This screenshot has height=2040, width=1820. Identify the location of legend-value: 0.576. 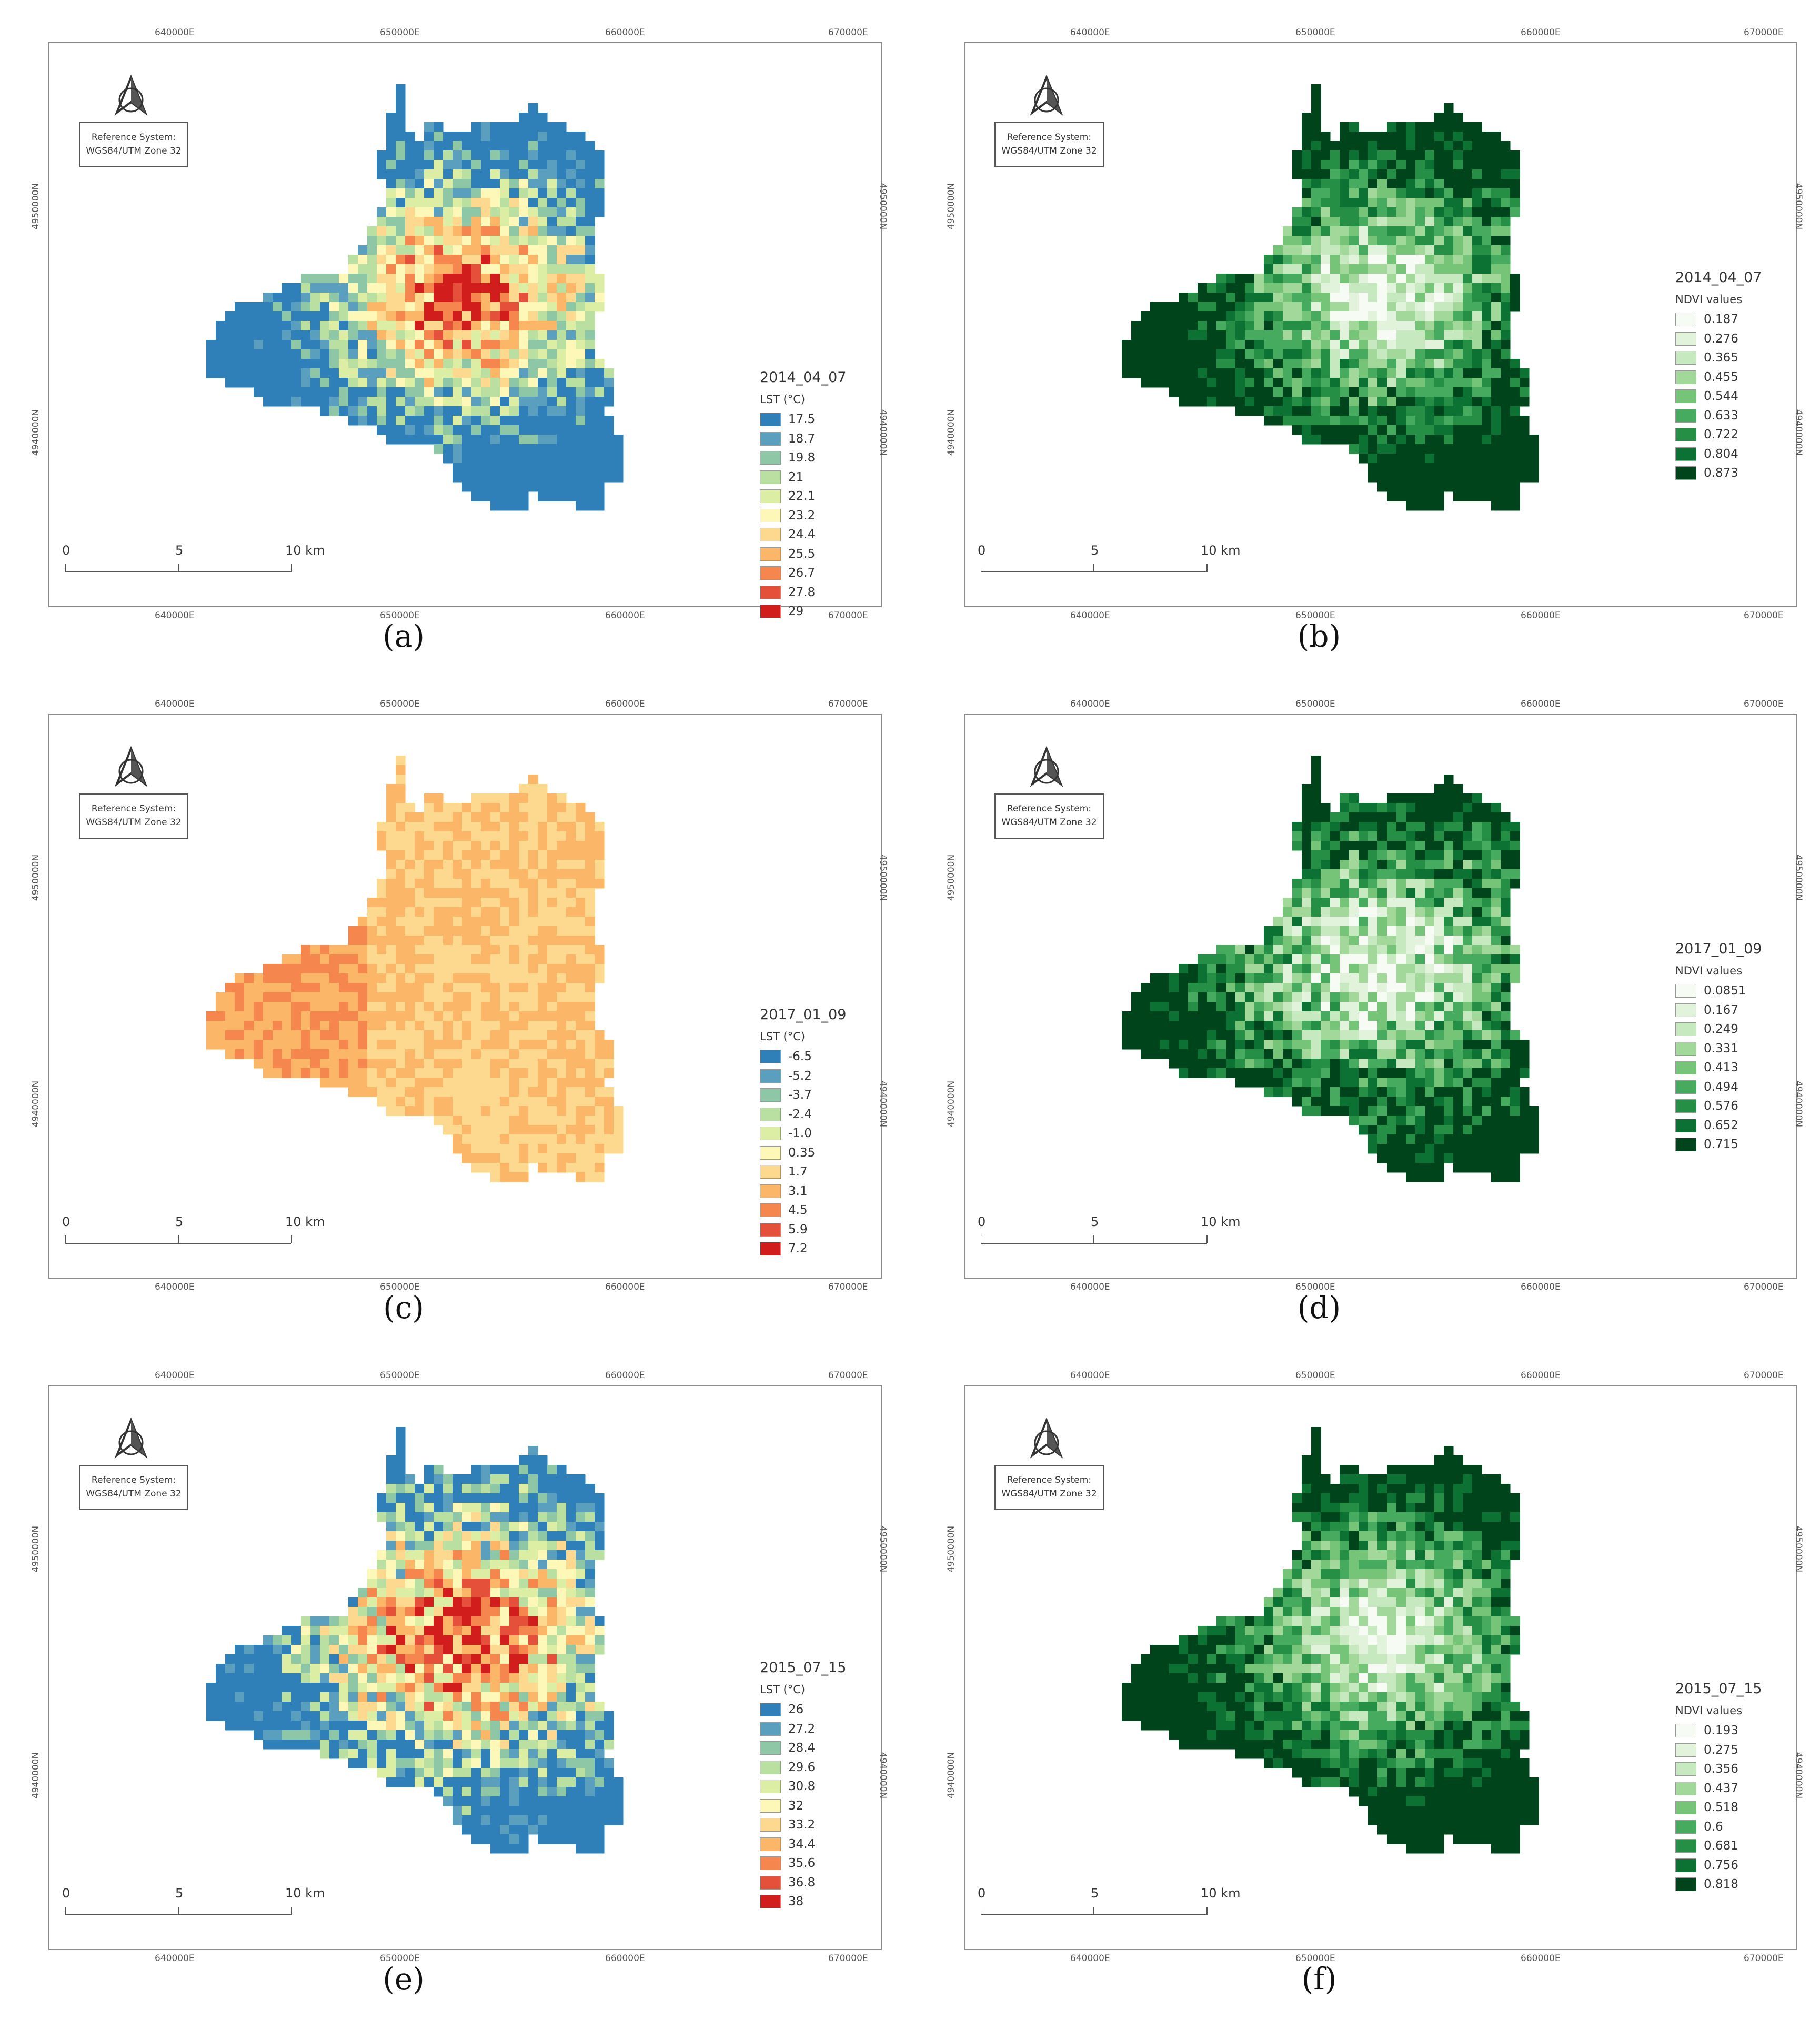
(1721, 1106).